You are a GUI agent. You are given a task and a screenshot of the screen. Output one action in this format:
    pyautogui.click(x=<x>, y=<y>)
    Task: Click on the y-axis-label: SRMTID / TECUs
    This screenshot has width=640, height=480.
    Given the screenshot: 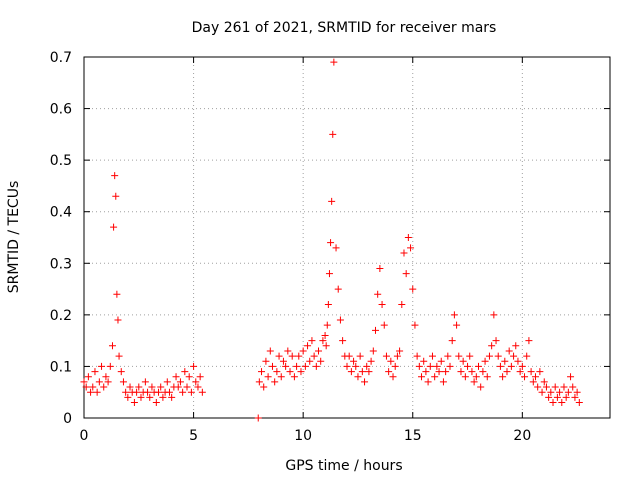 What is the action you would take?
    pyautogui.click(x=14, y=237)
    